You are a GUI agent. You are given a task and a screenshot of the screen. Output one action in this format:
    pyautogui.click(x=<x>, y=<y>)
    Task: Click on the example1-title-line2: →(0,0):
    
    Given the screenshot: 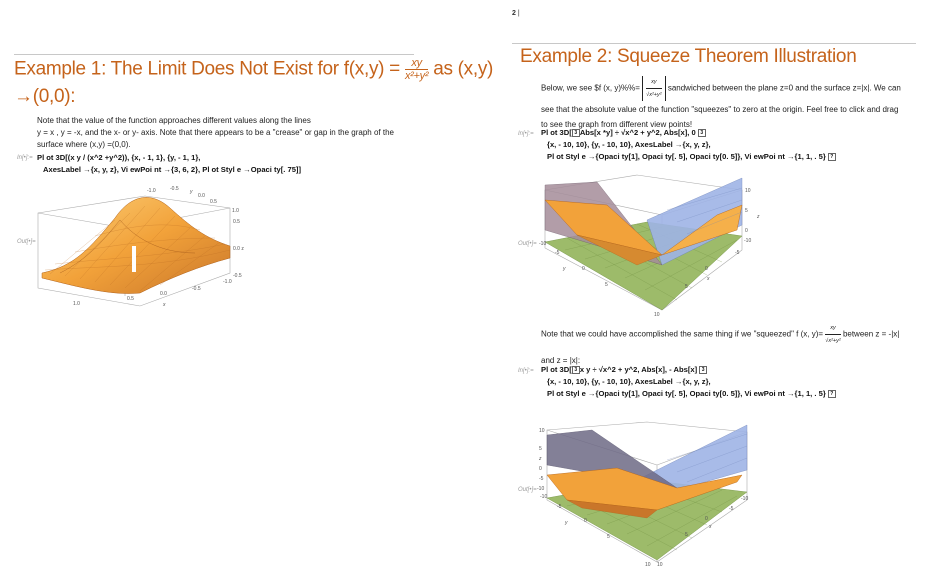 What is the action you would take?
    pyautogui.click(x=45, y=96)
    